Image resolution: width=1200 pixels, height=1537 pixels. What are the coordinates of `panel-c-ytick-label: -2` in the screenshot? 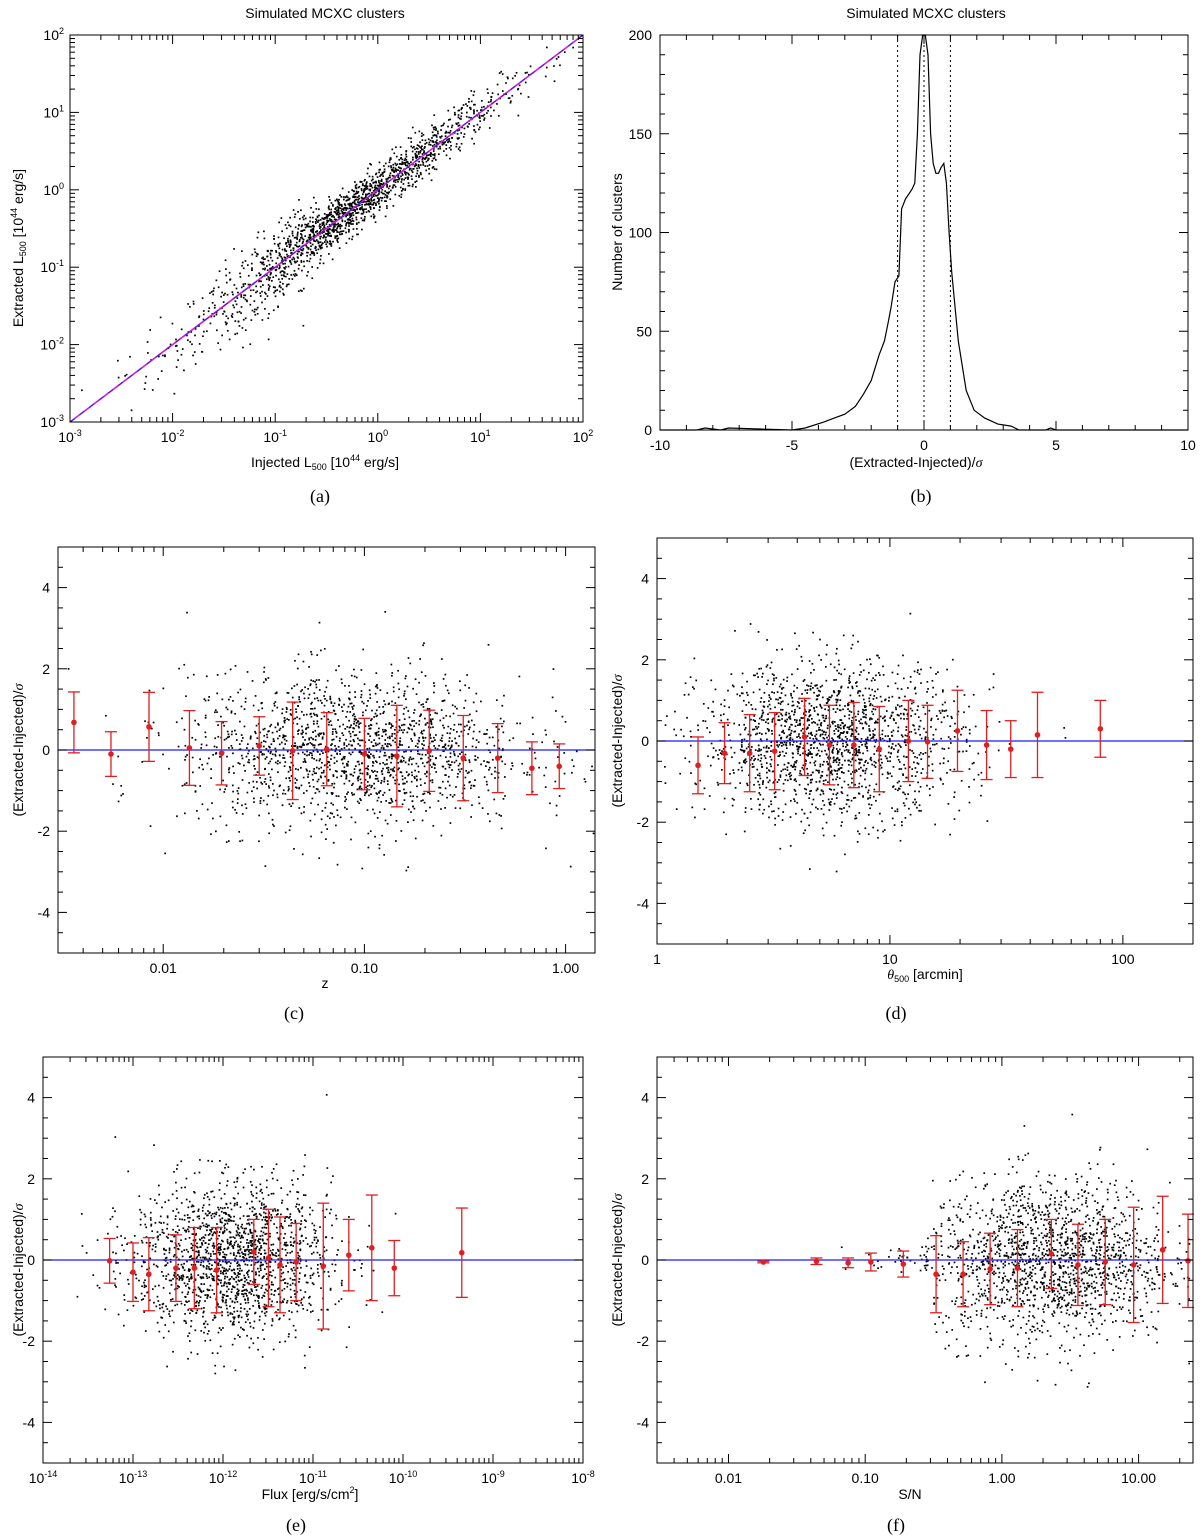 It's located at (44, 831).